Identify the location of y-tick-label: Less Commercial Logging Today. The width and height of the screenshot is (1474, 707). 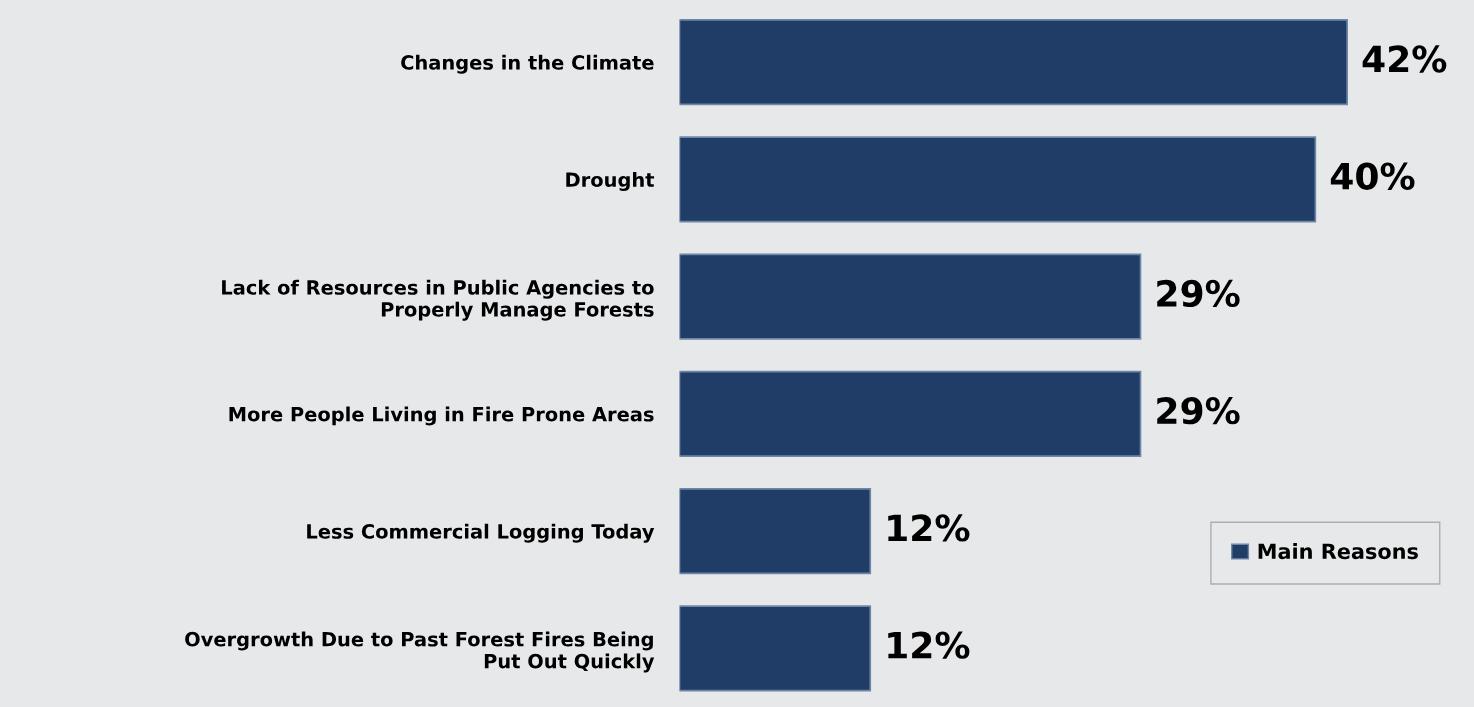
(481, 533).